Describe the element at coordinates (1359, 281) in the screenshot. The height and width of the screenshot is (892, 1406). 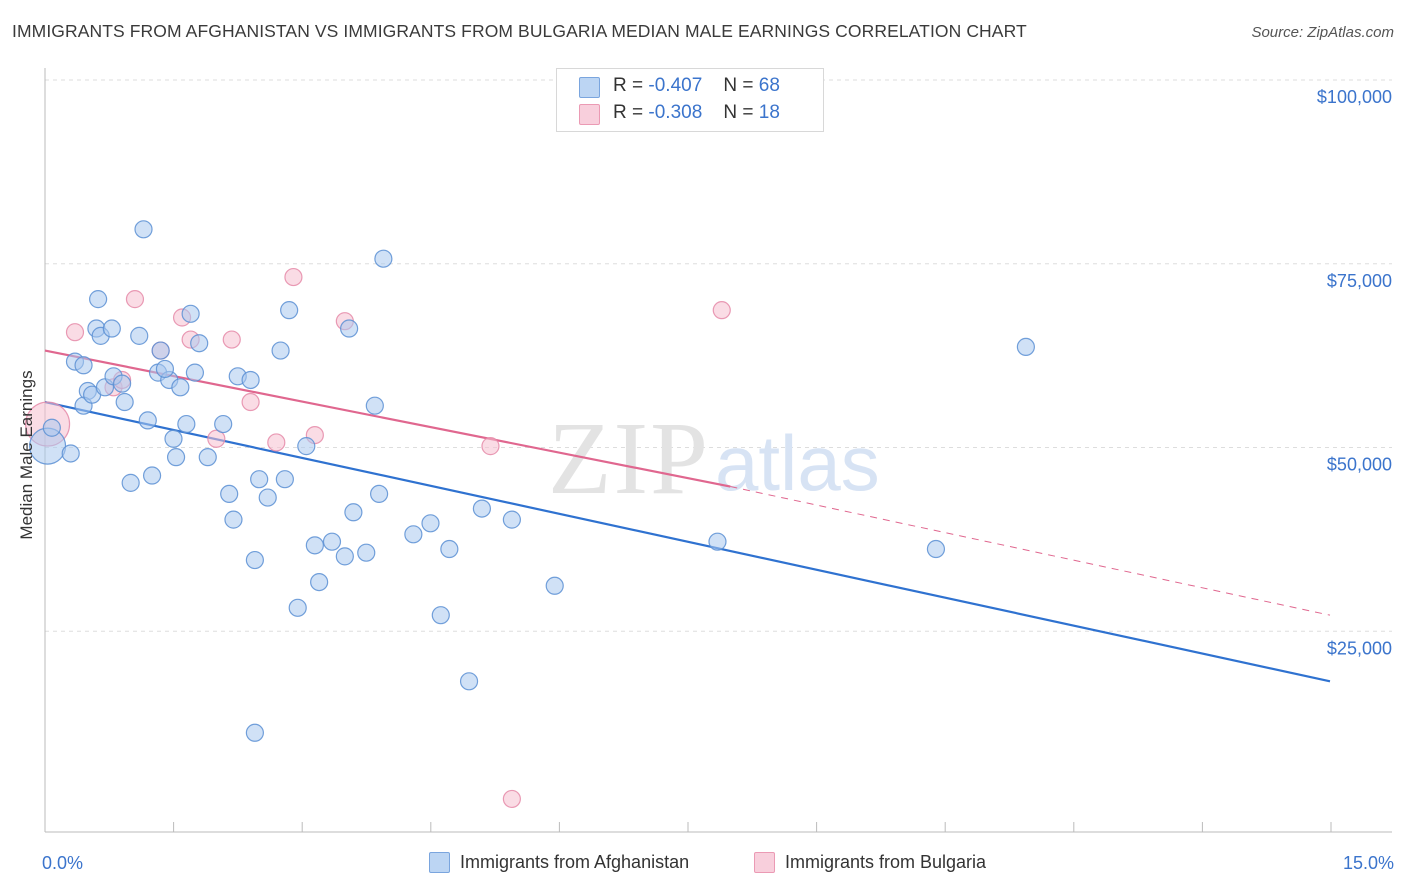
I see `y-tick-label: $75,000` at that location.